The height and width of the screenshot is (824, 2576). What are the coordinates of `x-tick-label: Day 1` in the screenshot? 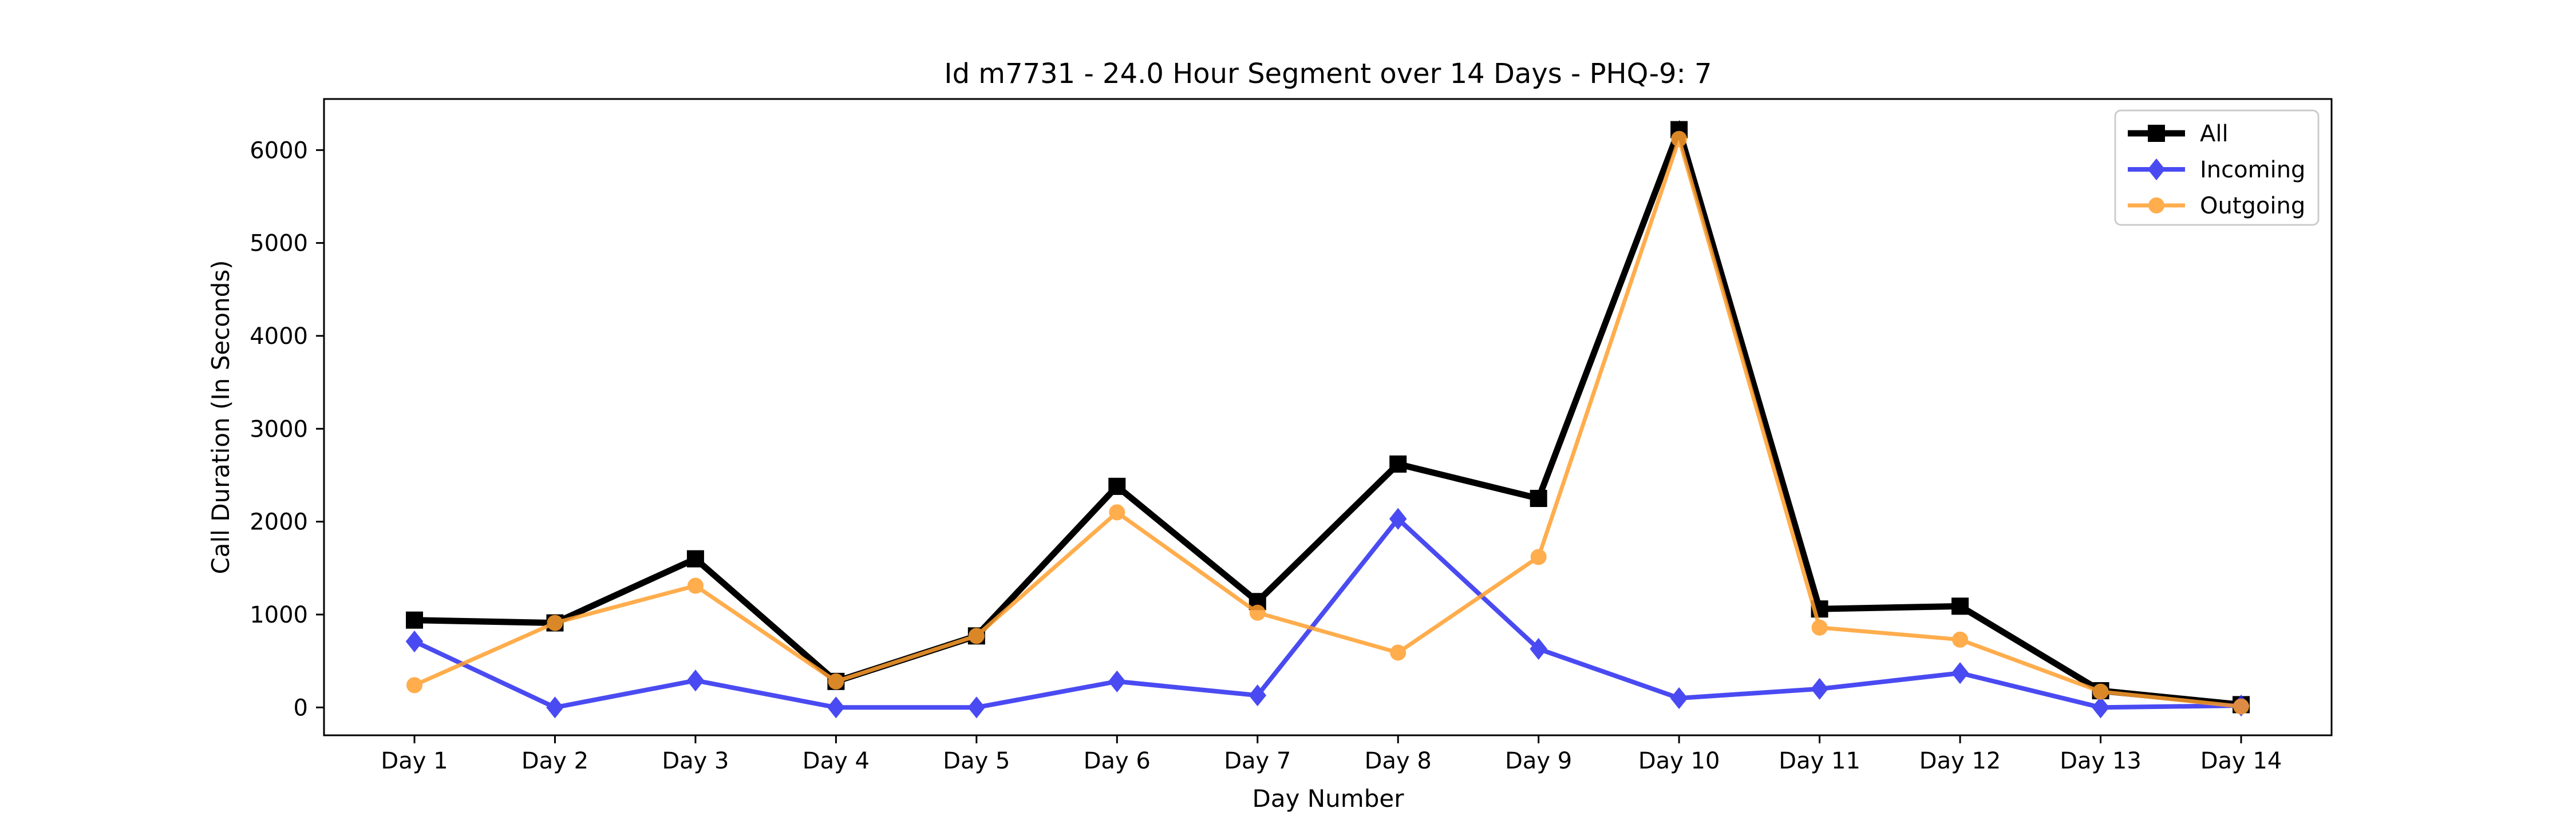 It's located at (414, 761).